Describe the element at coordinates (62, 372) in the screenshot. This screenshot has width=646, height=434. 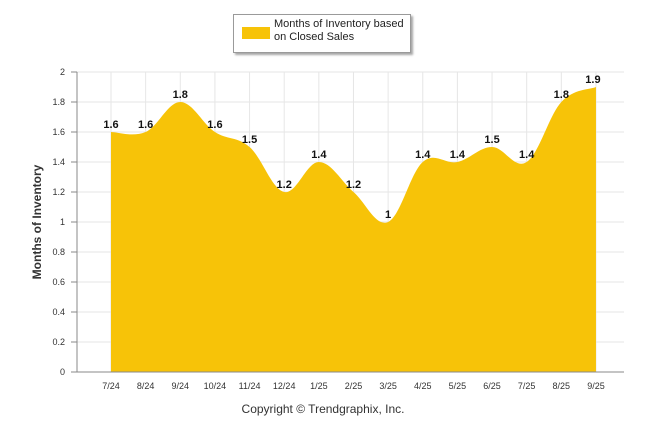
I see `y-tick-label: 0` at that location.